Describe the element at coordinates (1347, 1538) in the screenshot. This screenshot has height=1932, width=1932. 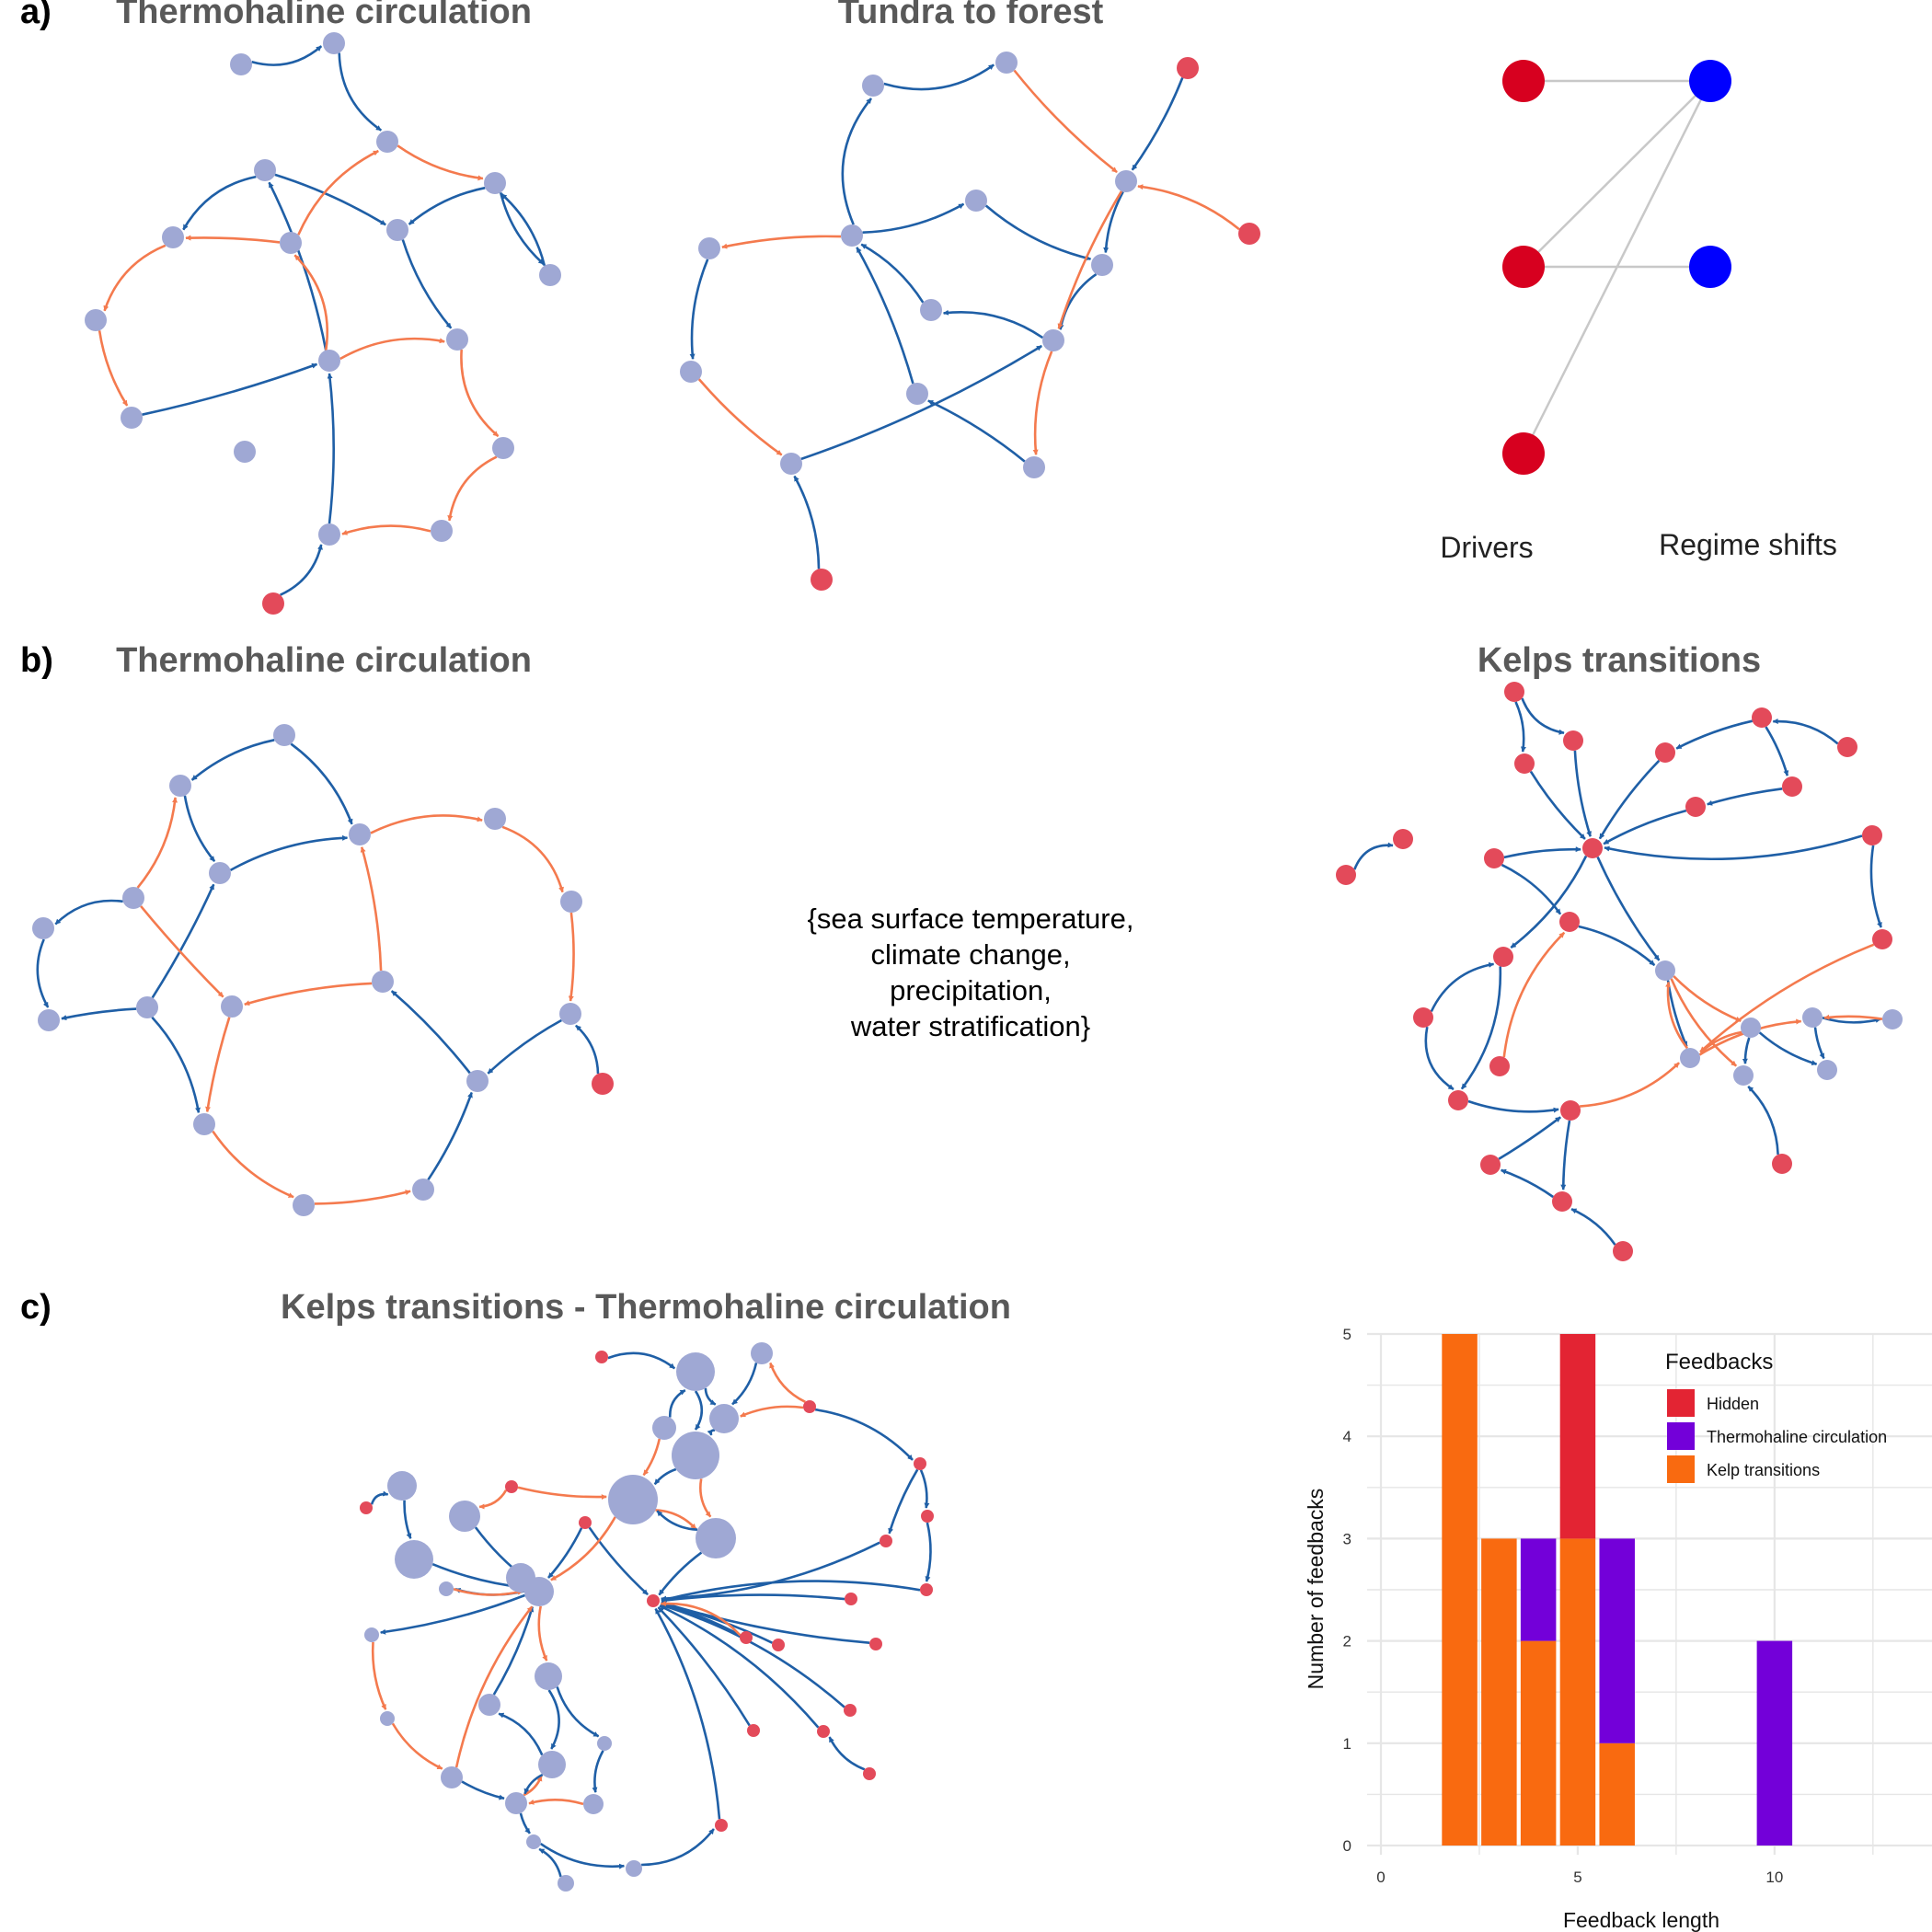
I see `y-tick-label: 3` at that location.